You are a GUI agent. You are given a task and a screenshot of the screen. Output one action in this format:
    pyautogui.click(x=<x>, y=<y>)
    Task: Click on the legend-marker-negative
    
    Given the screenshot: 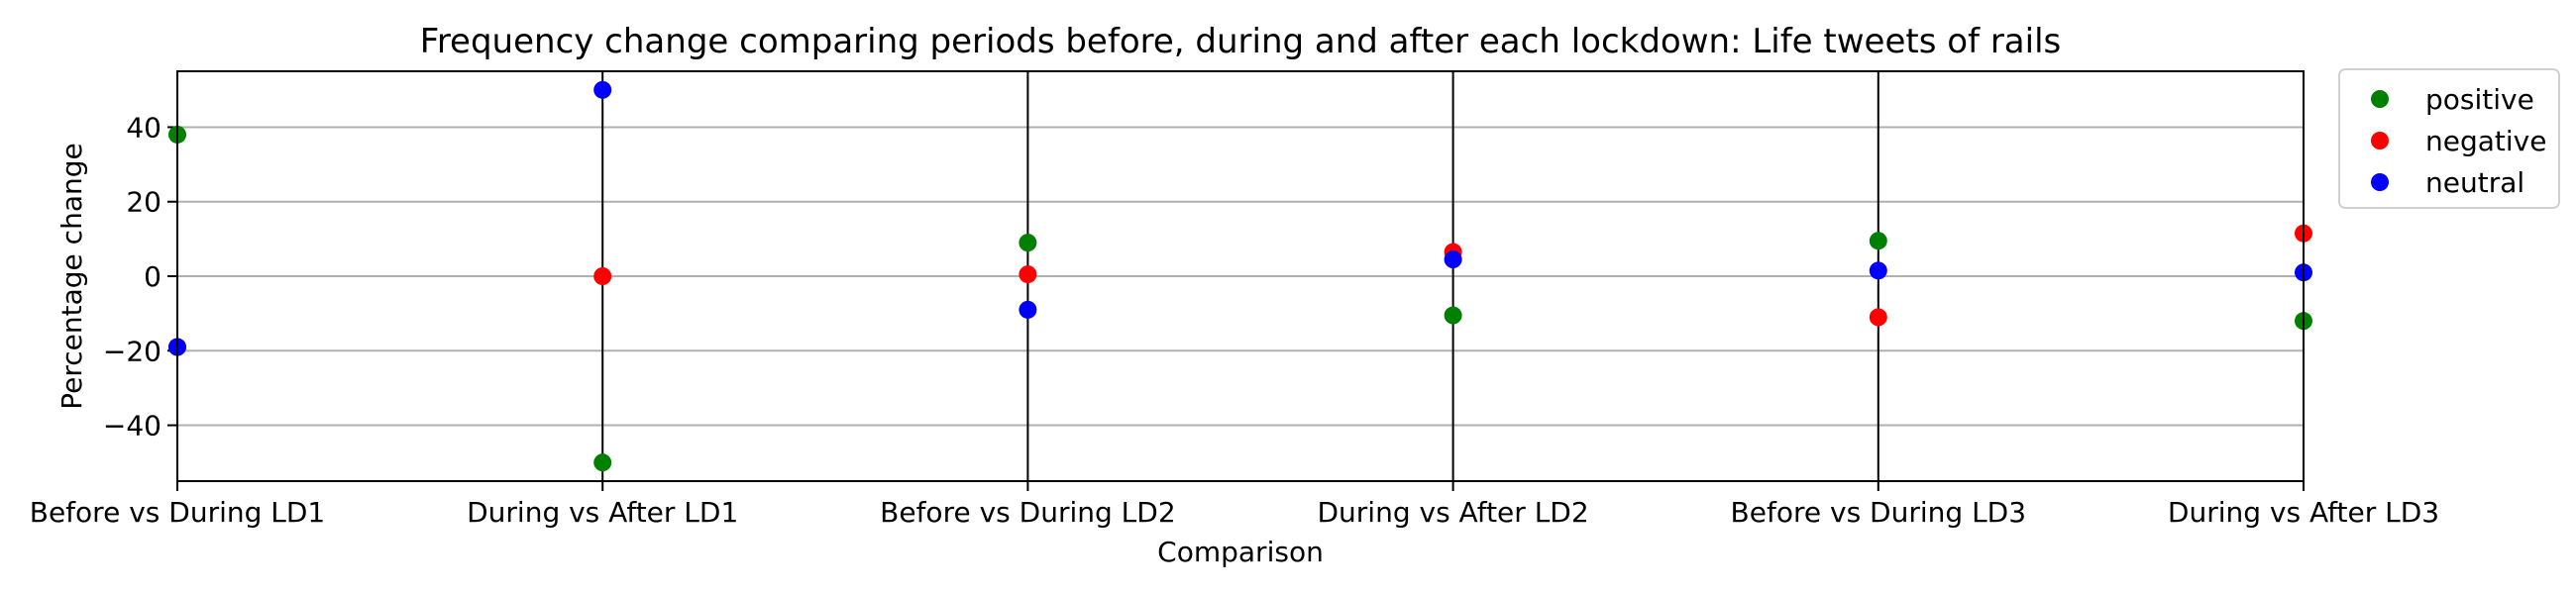 What is the action you would take?
    pyautogui.click(x=2380, y=140)
    